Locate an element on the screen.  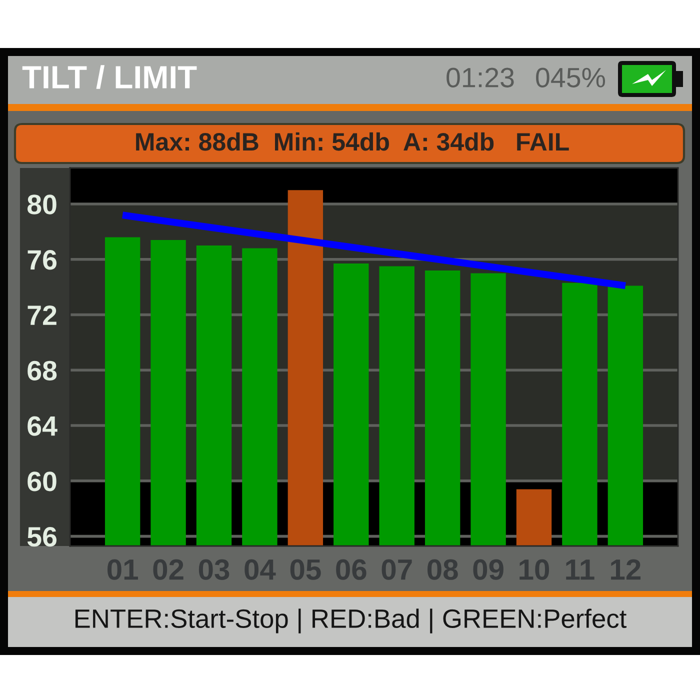
y-tick-label: 64 is located at coordinates (43, 426).